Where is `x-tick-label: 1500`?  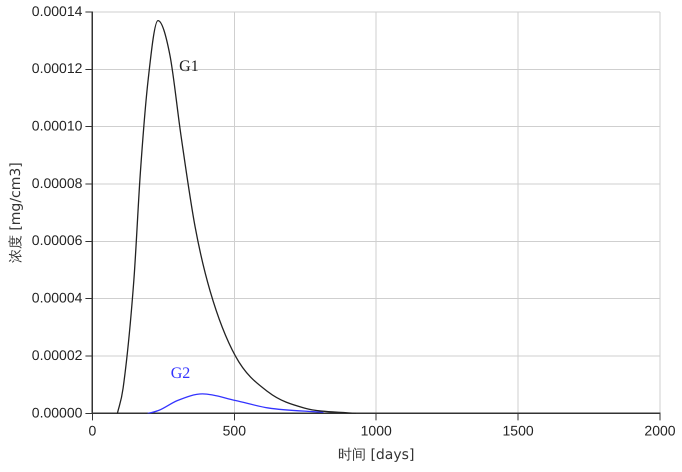
x-tick-label: 1500 is located at coordinates (518, 430).